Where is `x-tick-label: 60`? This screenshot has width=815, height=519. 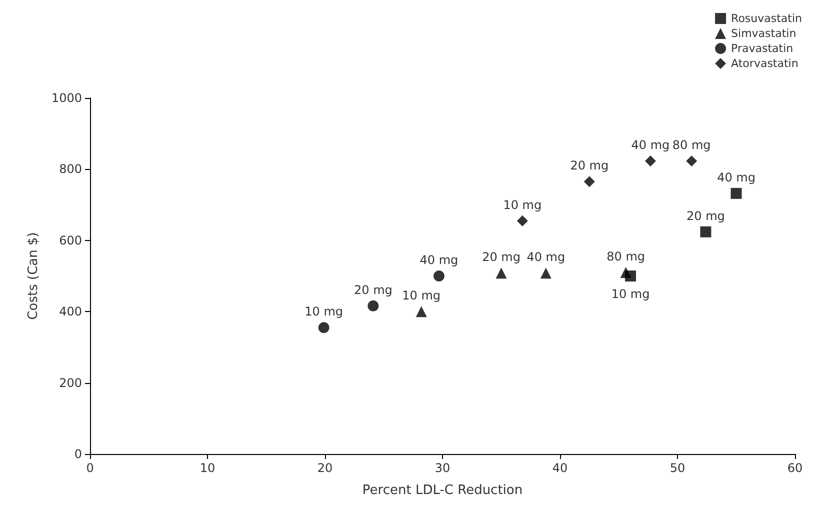 x-tick-label: 60 is located at coordinates (795, 468).